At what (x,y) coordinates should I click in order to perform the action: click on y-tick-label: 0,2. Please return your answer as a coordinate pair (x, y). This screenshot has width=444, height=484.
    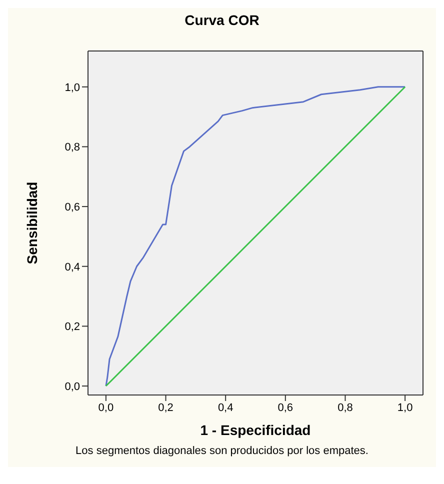
    Looking at the image, I should click on (72, 327).